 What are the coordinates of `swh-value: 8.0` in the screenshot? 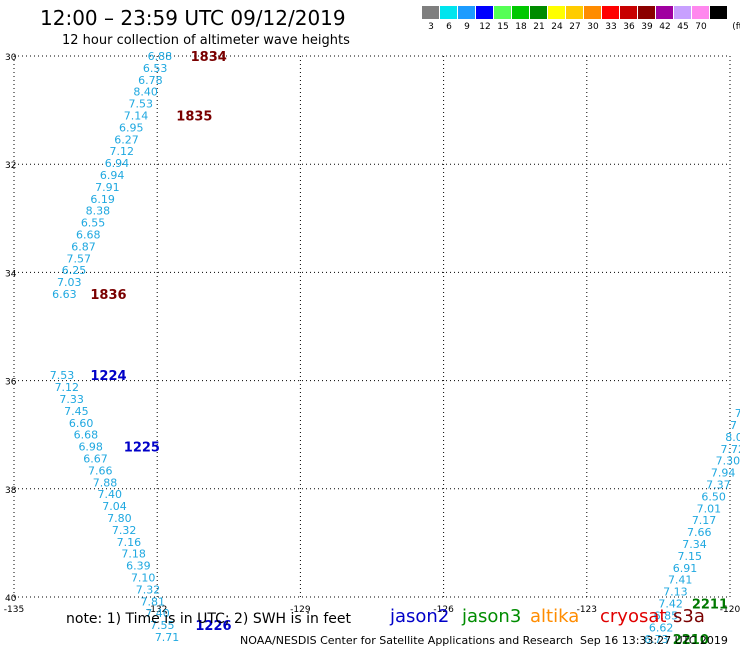 It's located at (732, 437).